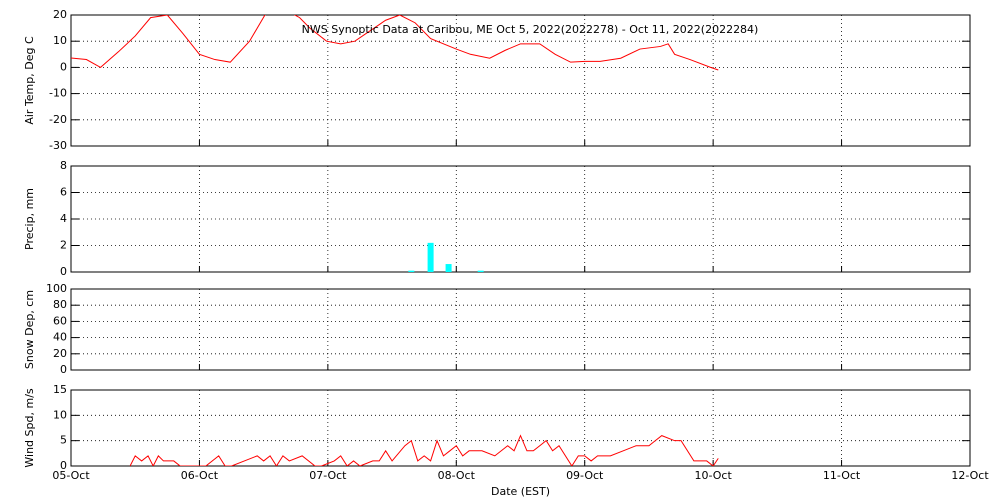 The height and width of the screenshot is (500, 1000). What do you see at coordinates (63, 218) in the screenshot?
I see `y-tick-label: 4` at bounding box center [63, 218].